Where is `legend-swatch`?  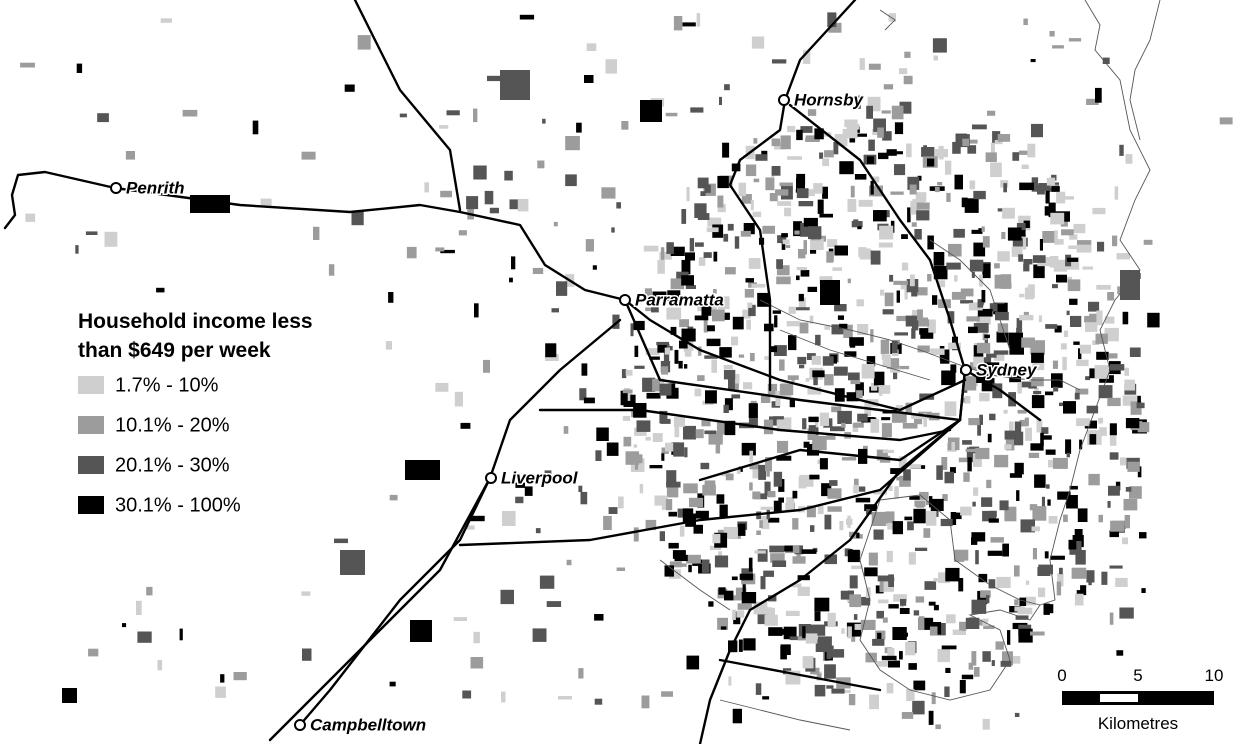 legend-swatch is located at coordinates (91, 505).